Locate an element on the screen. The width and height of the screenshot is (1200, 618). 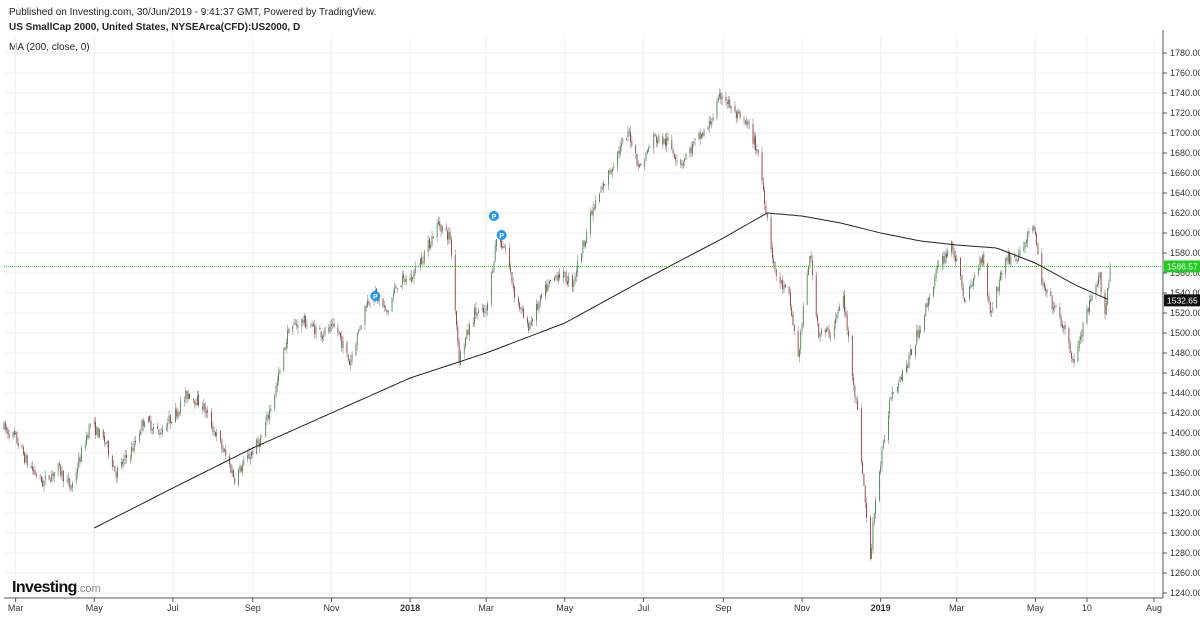
x-tick-label: Aug is located at coordinates (1154, 608).